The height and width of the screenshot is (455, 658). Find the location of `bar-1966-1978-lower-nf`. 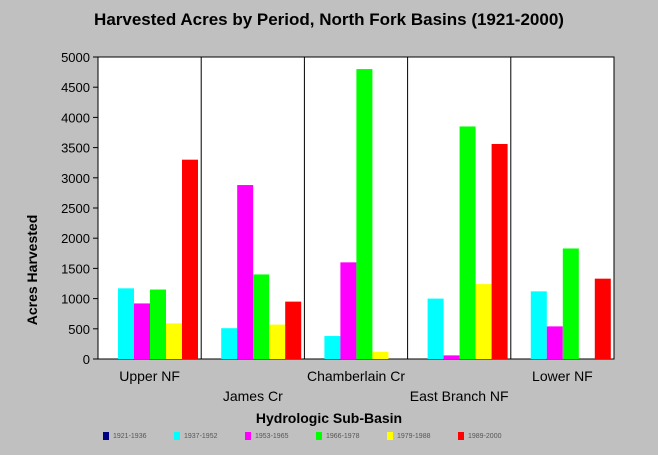

bar-1966-1978-lower-nf is located at coordinates (570, 303).